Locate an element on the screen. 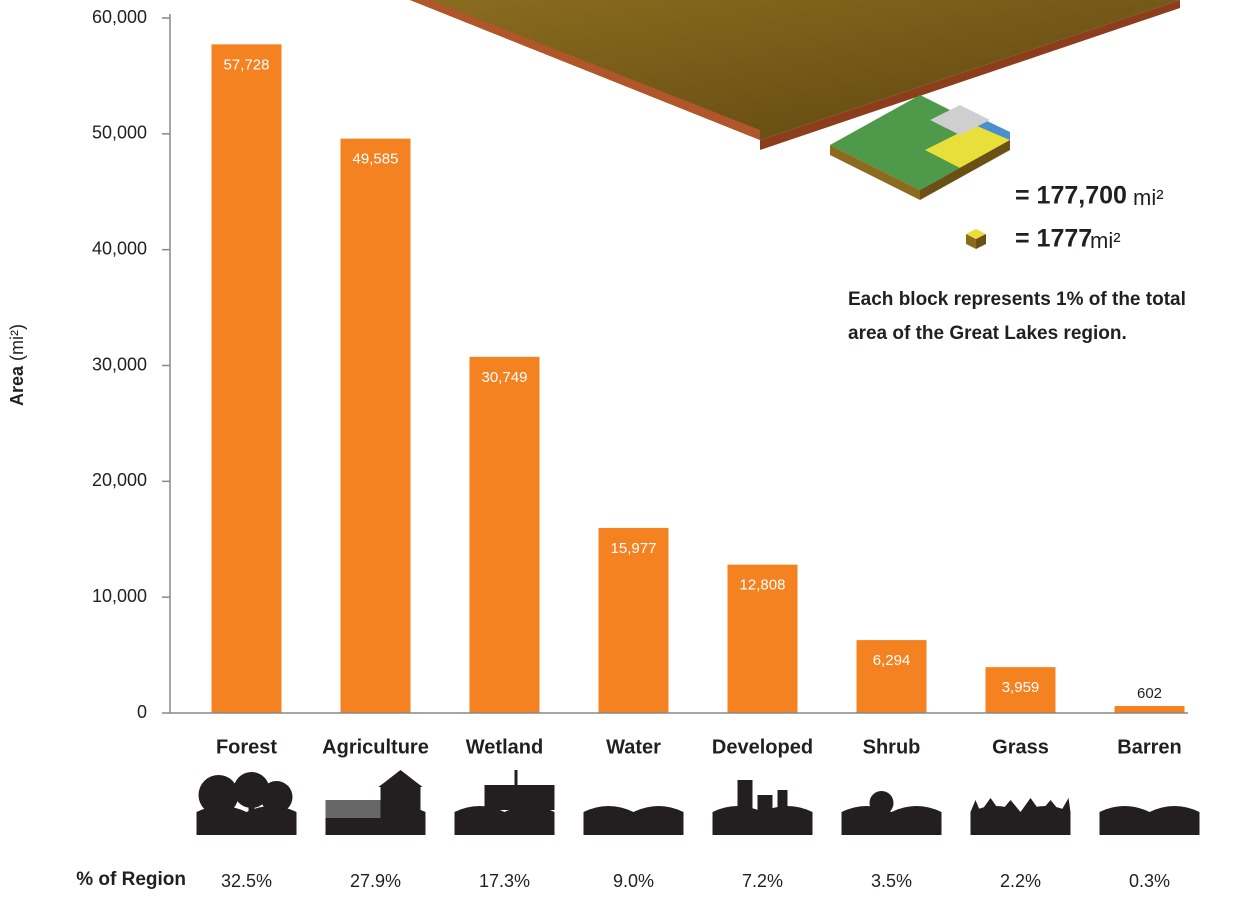 This screenshot has height=909, width=1245. value-label: 49,585 is located at coordinates (376, 159).